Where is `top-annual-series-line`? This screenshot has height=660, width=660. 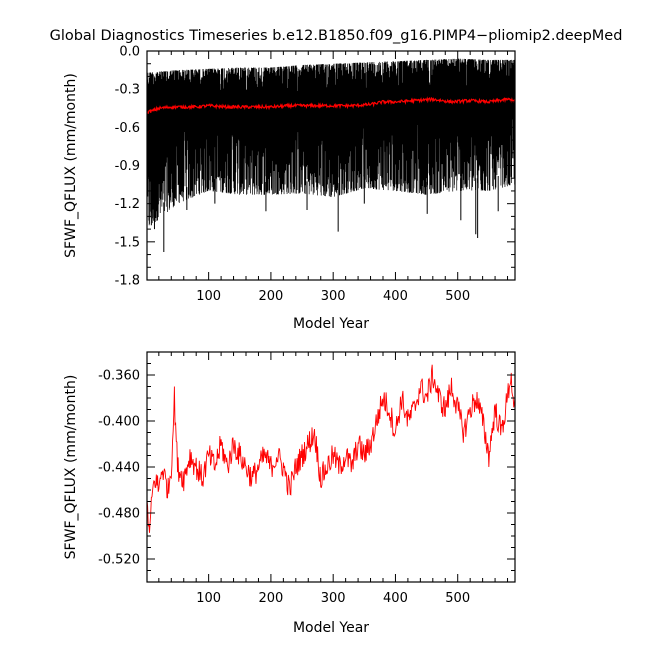 top-annual-series-line is located at coordinates (331, 105).